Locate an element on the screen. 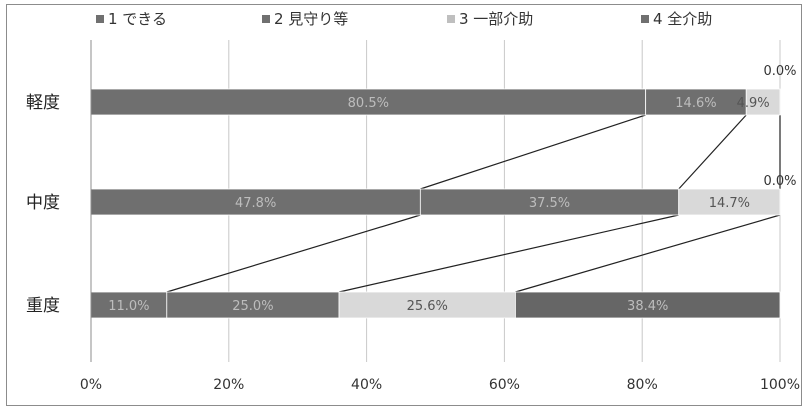  data-label: 38.4% is located at coordinates (647, 306).